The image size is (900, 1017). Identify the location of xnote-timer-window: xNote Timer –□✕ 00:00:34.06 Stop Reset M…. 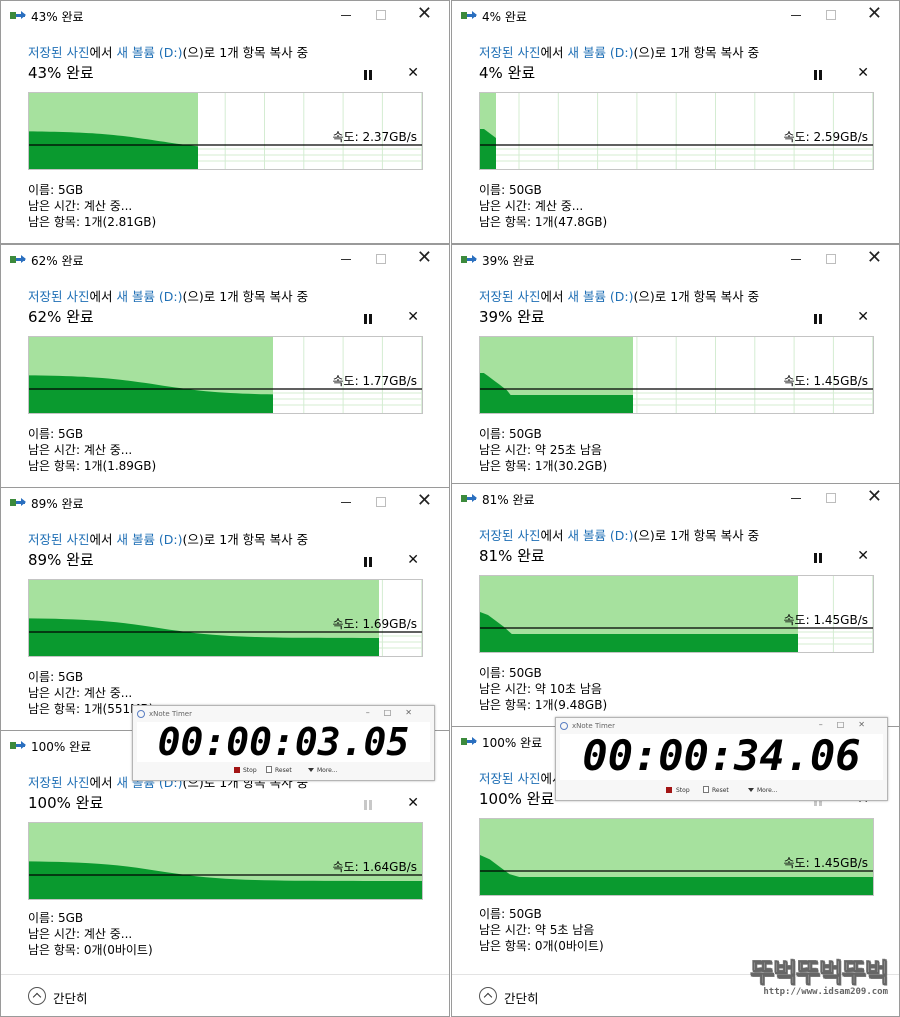
(721, 759).